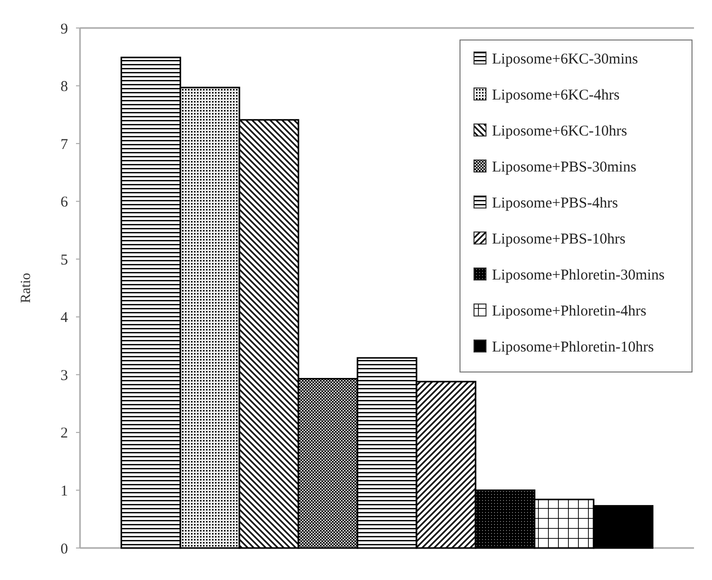 The width and height of the screenshot is (712, 580). Describe the element at coordinates (560, 131) in the screenshot. I see `legend-label: Liposome+6KC-10hrs` at that location.